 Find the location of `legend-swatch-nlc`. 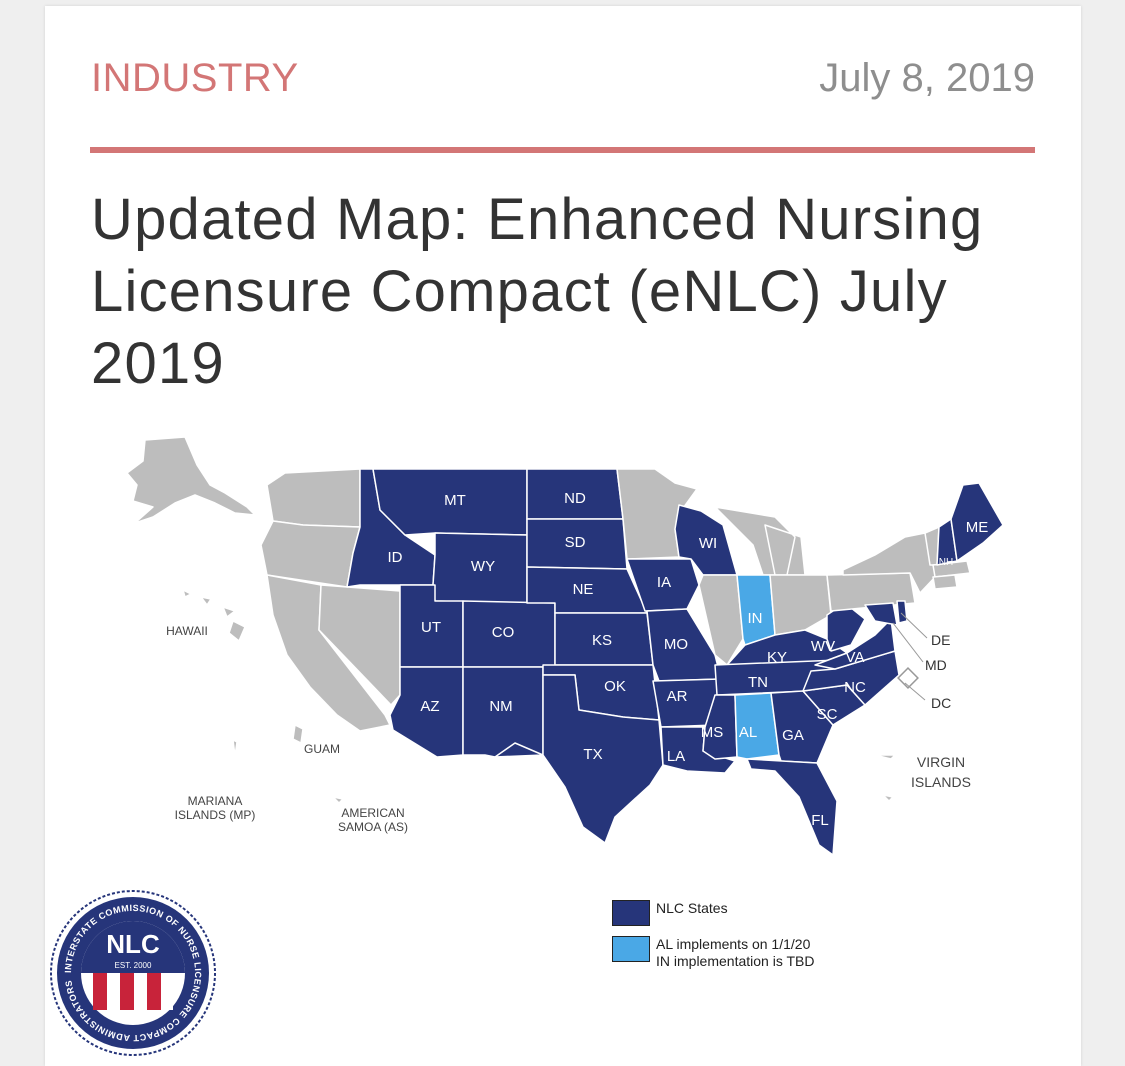

legend-swatch-nlc is located at coordinates (631, 913).